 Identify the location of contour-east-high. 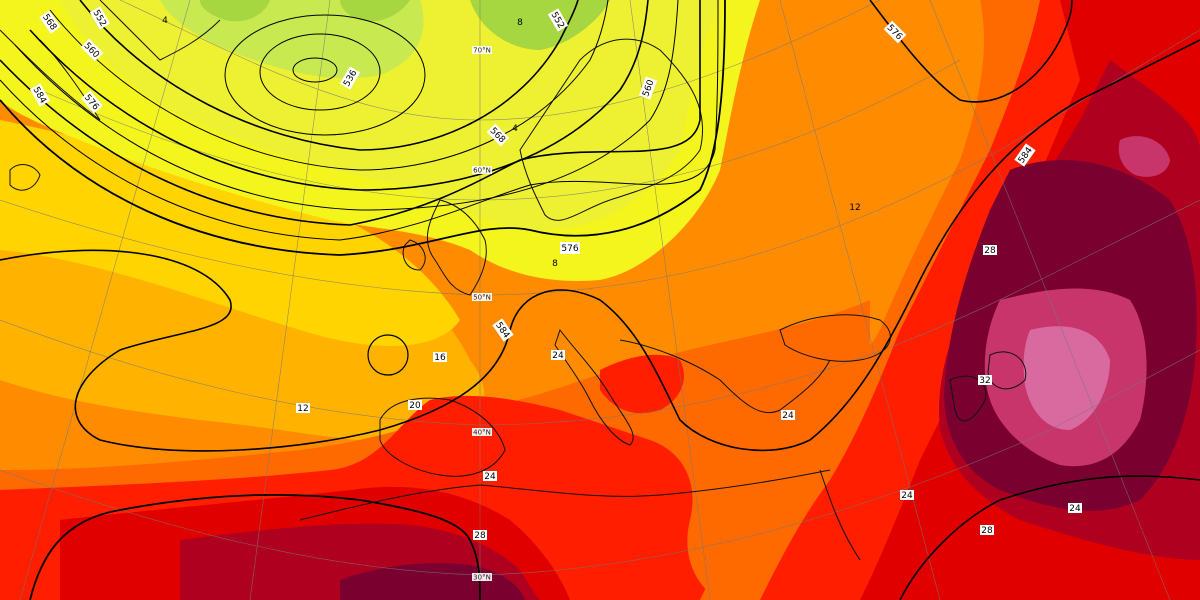
(1049, 537).